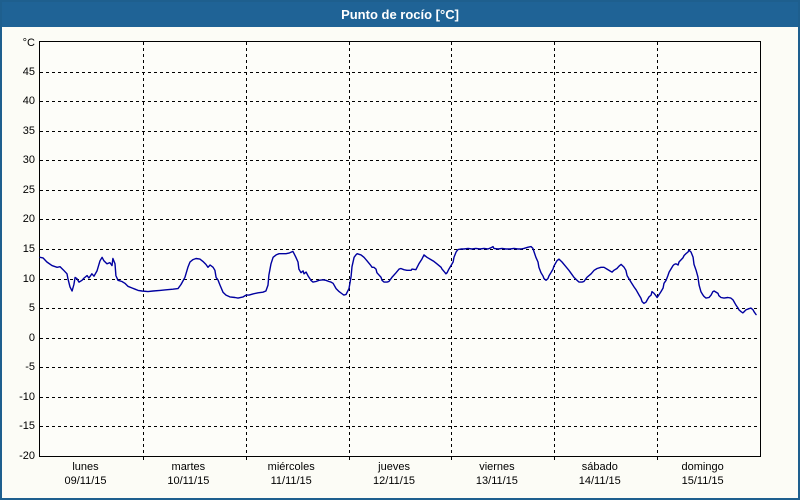 This screenshot has width=800, height=500. What do you see at coordinates (291, 481) in the screenshot?
I see `day-date: 11/11/15` at bounding box center [291, 481].